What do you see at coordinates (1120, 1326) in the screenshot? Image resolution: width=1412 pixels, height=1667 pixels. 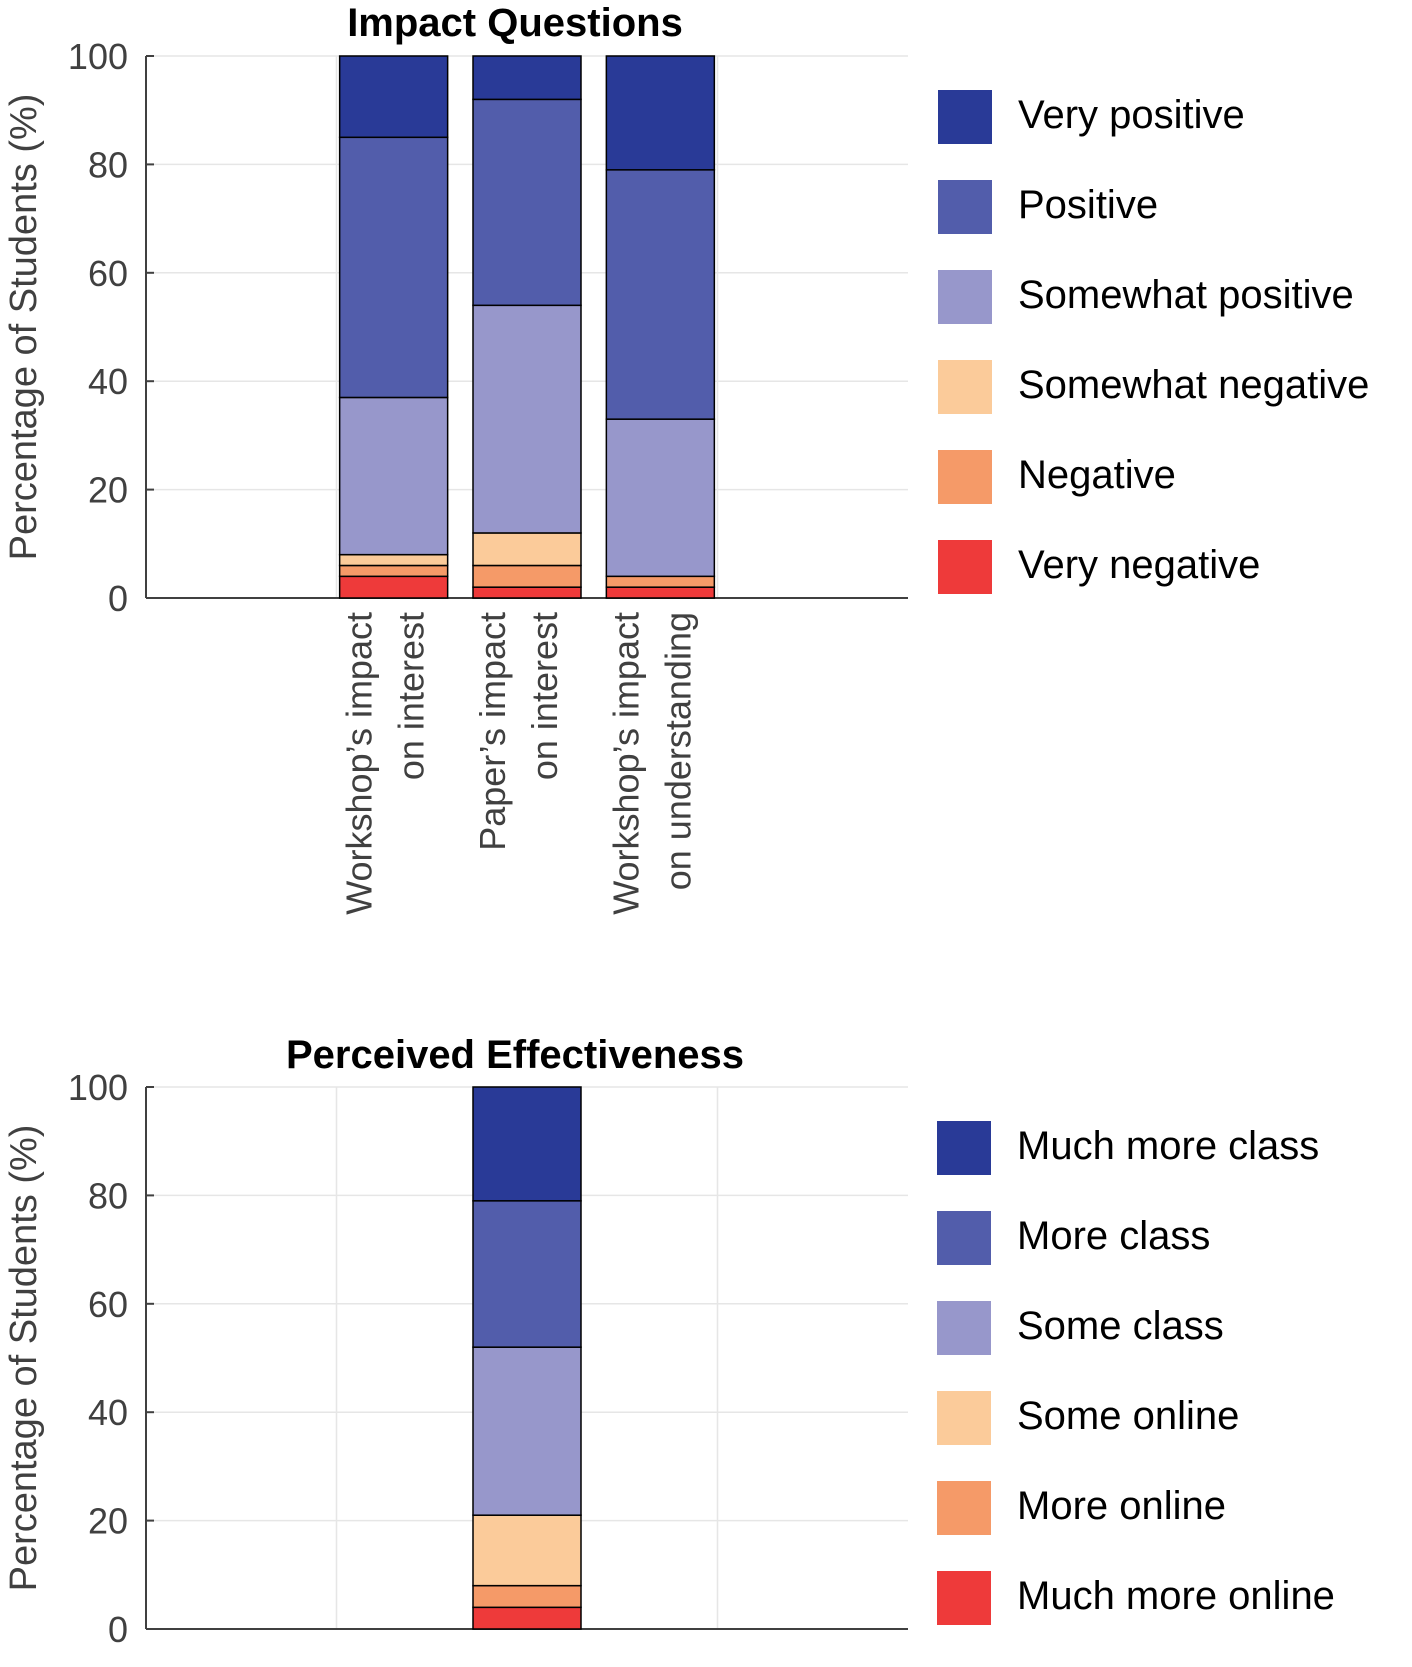 I see `legend-label: Some class` at bounding box center [1120, 1326].